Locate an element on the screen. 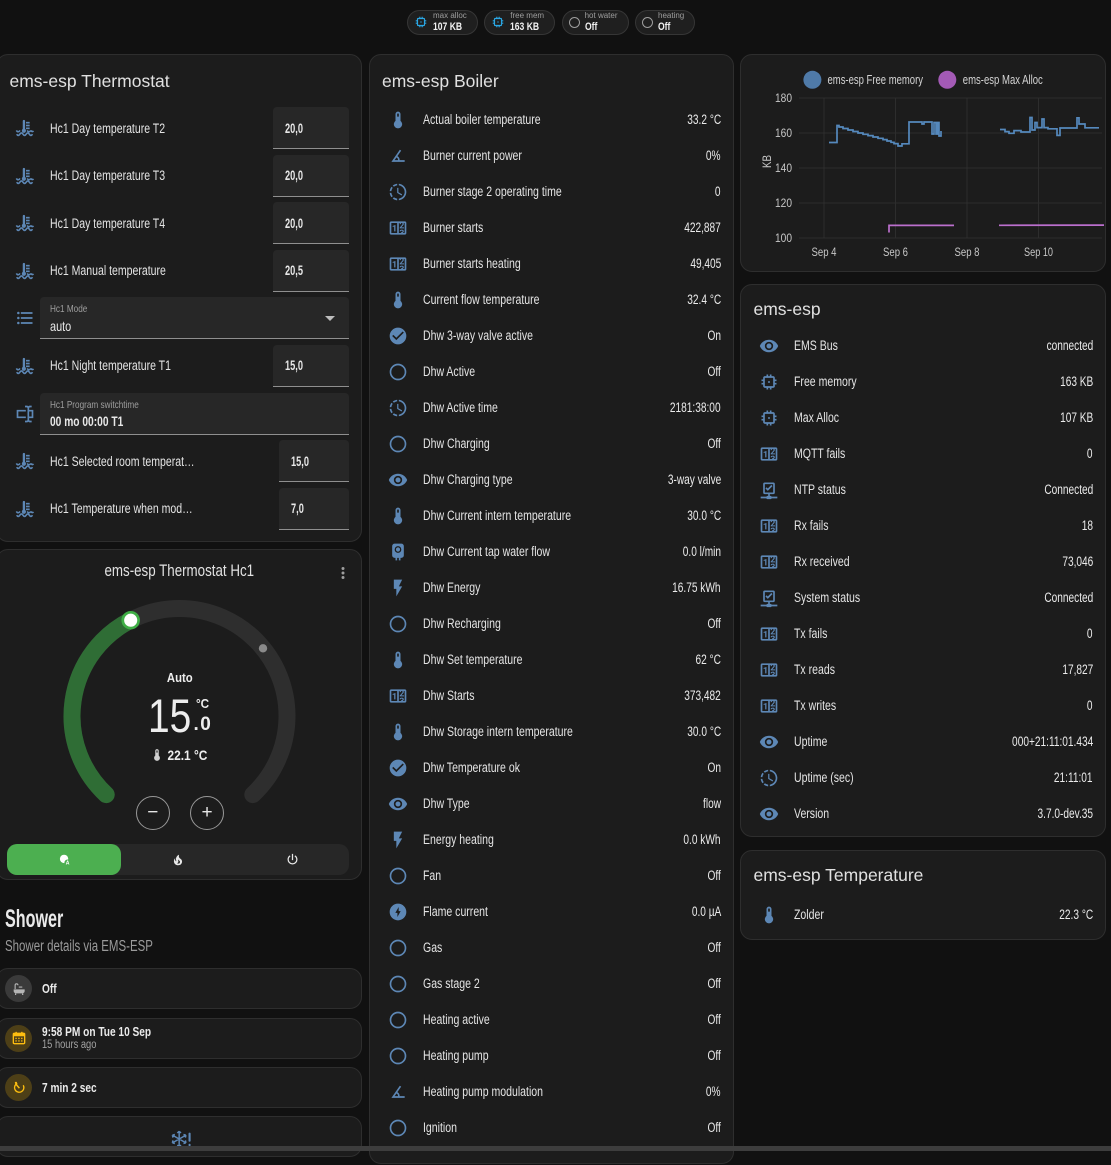 The image size is (1111, 1165). svg-text: Sep 8 is located at coordinates (967, 253).